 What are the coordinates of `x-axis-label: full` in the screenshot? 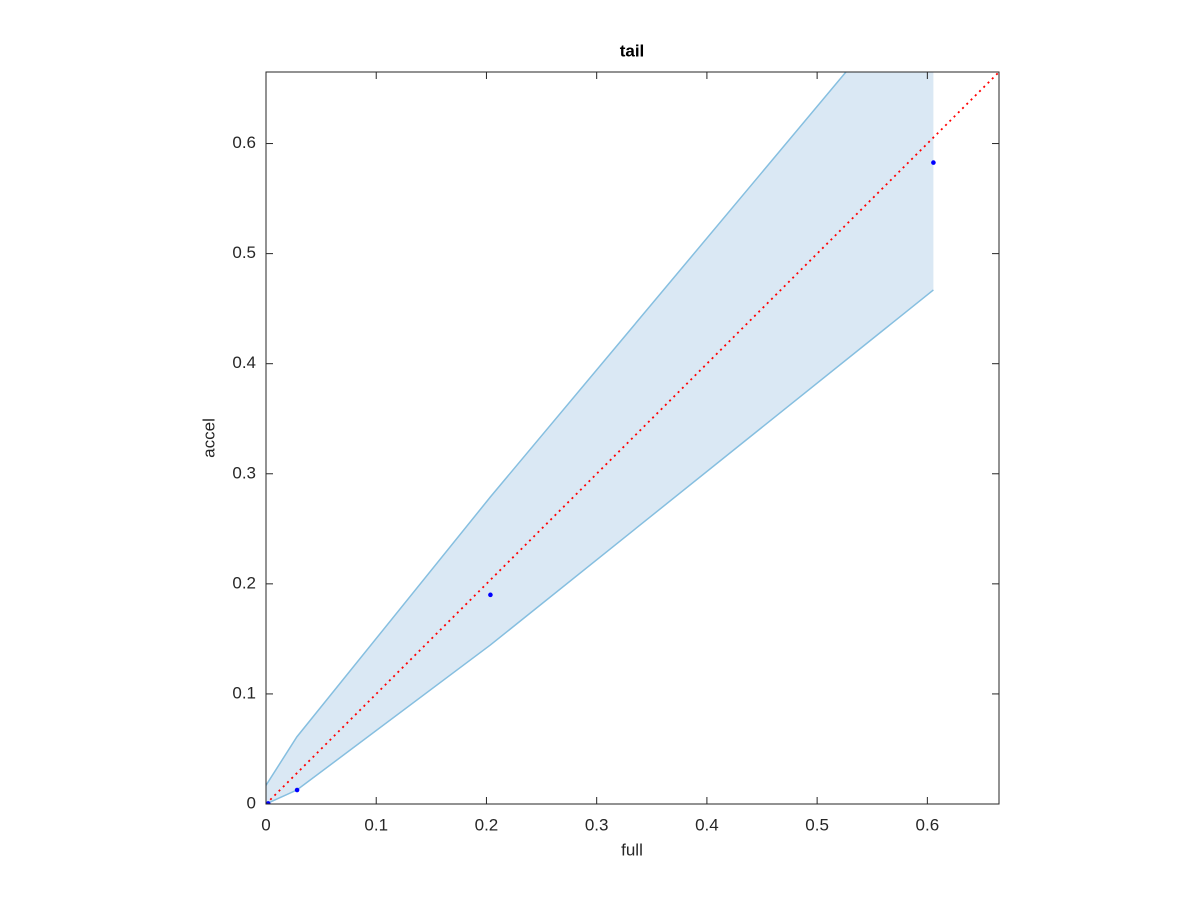 It's located at (632, 849).